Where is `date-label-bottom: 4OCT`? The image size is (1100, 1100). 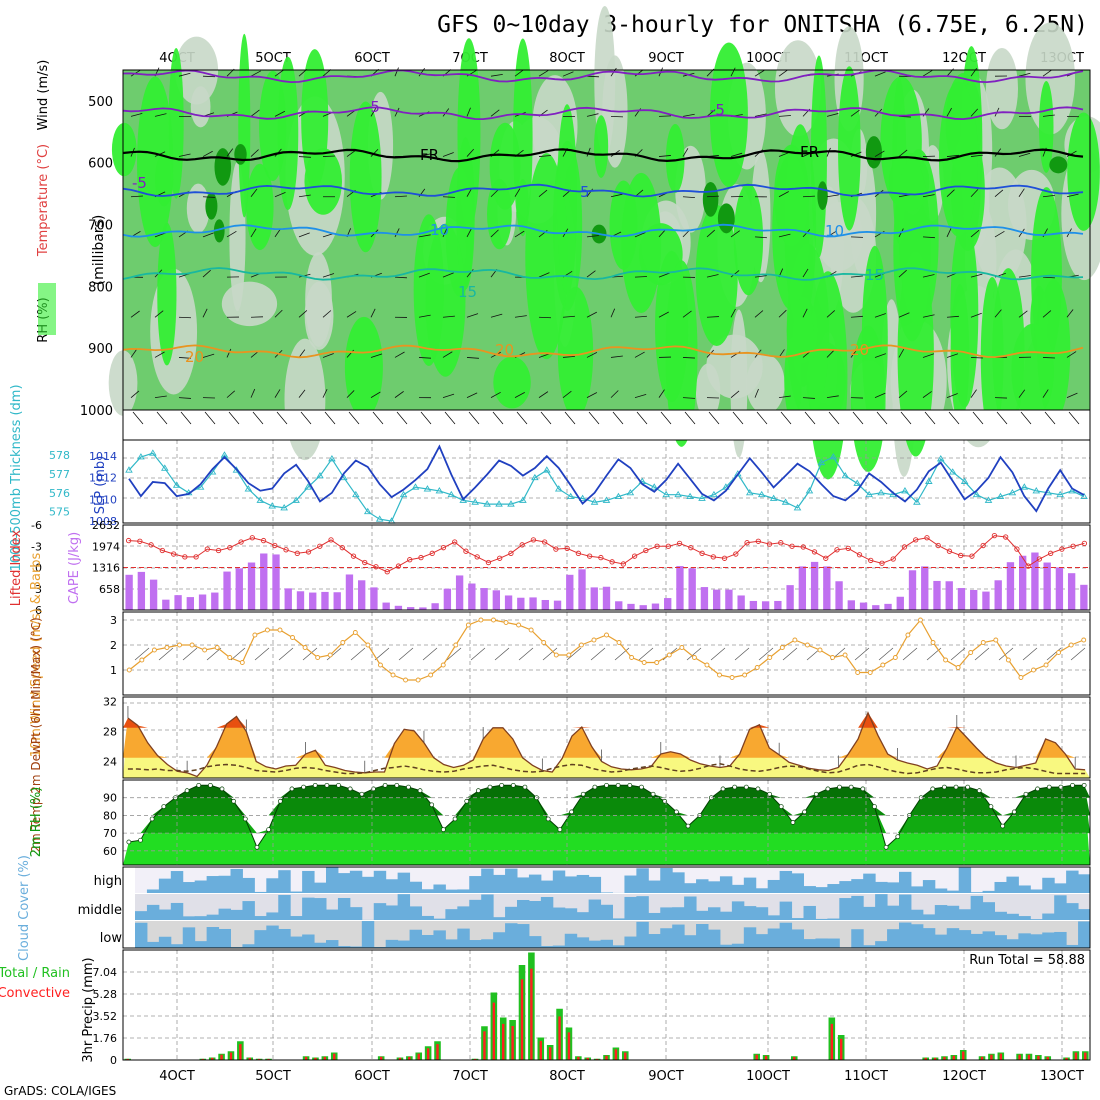
date-label-bottom: 4OCT is located at coordinates (177, 1076).